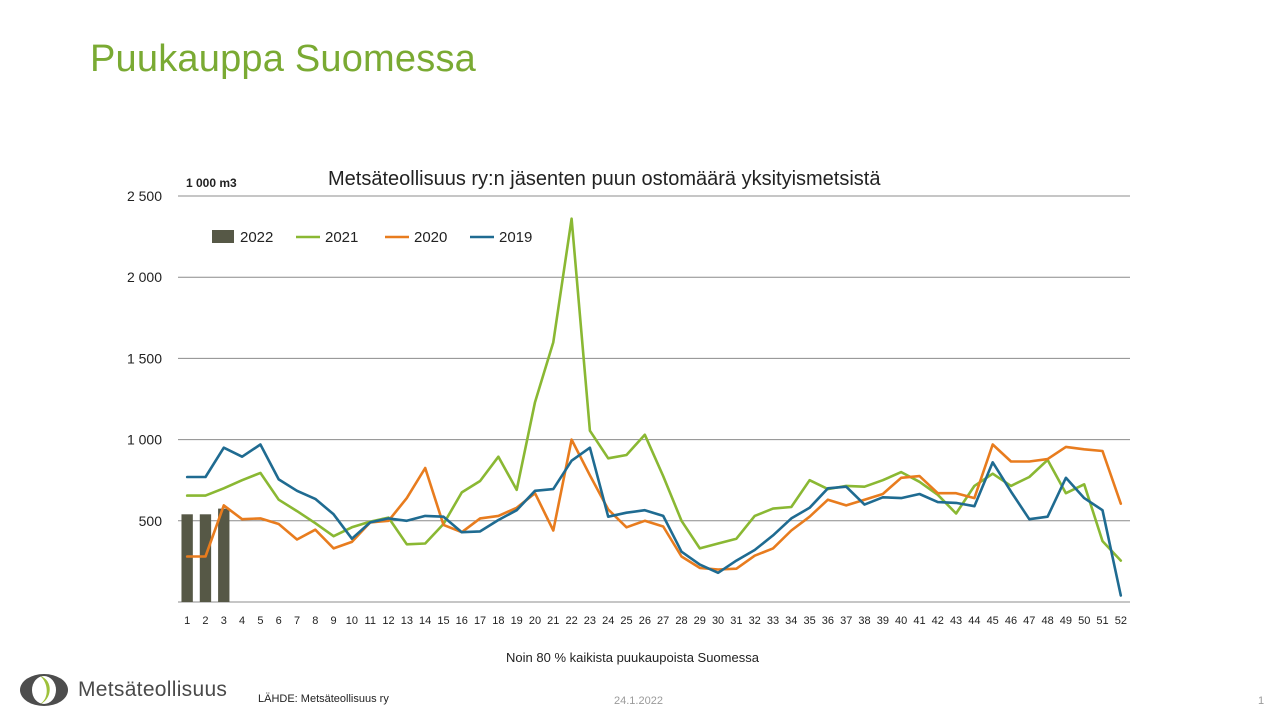 The image size is (1280, 720). I want to click on x-tick-label: 9, so click(334, 621).